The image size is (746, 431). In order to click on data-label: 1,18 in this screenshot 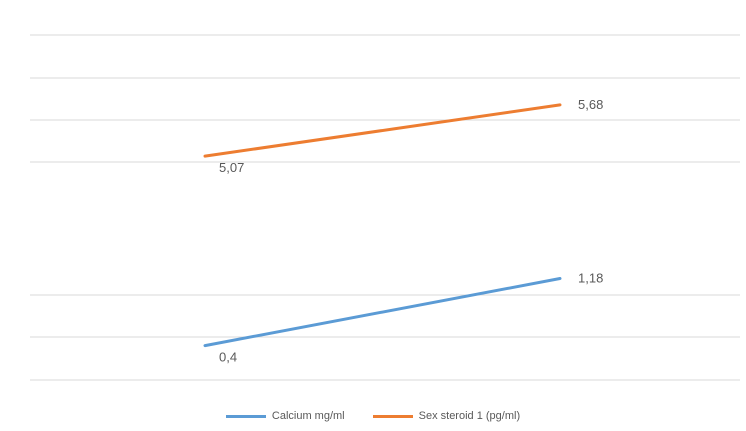, I will do `click(590, 278)`.